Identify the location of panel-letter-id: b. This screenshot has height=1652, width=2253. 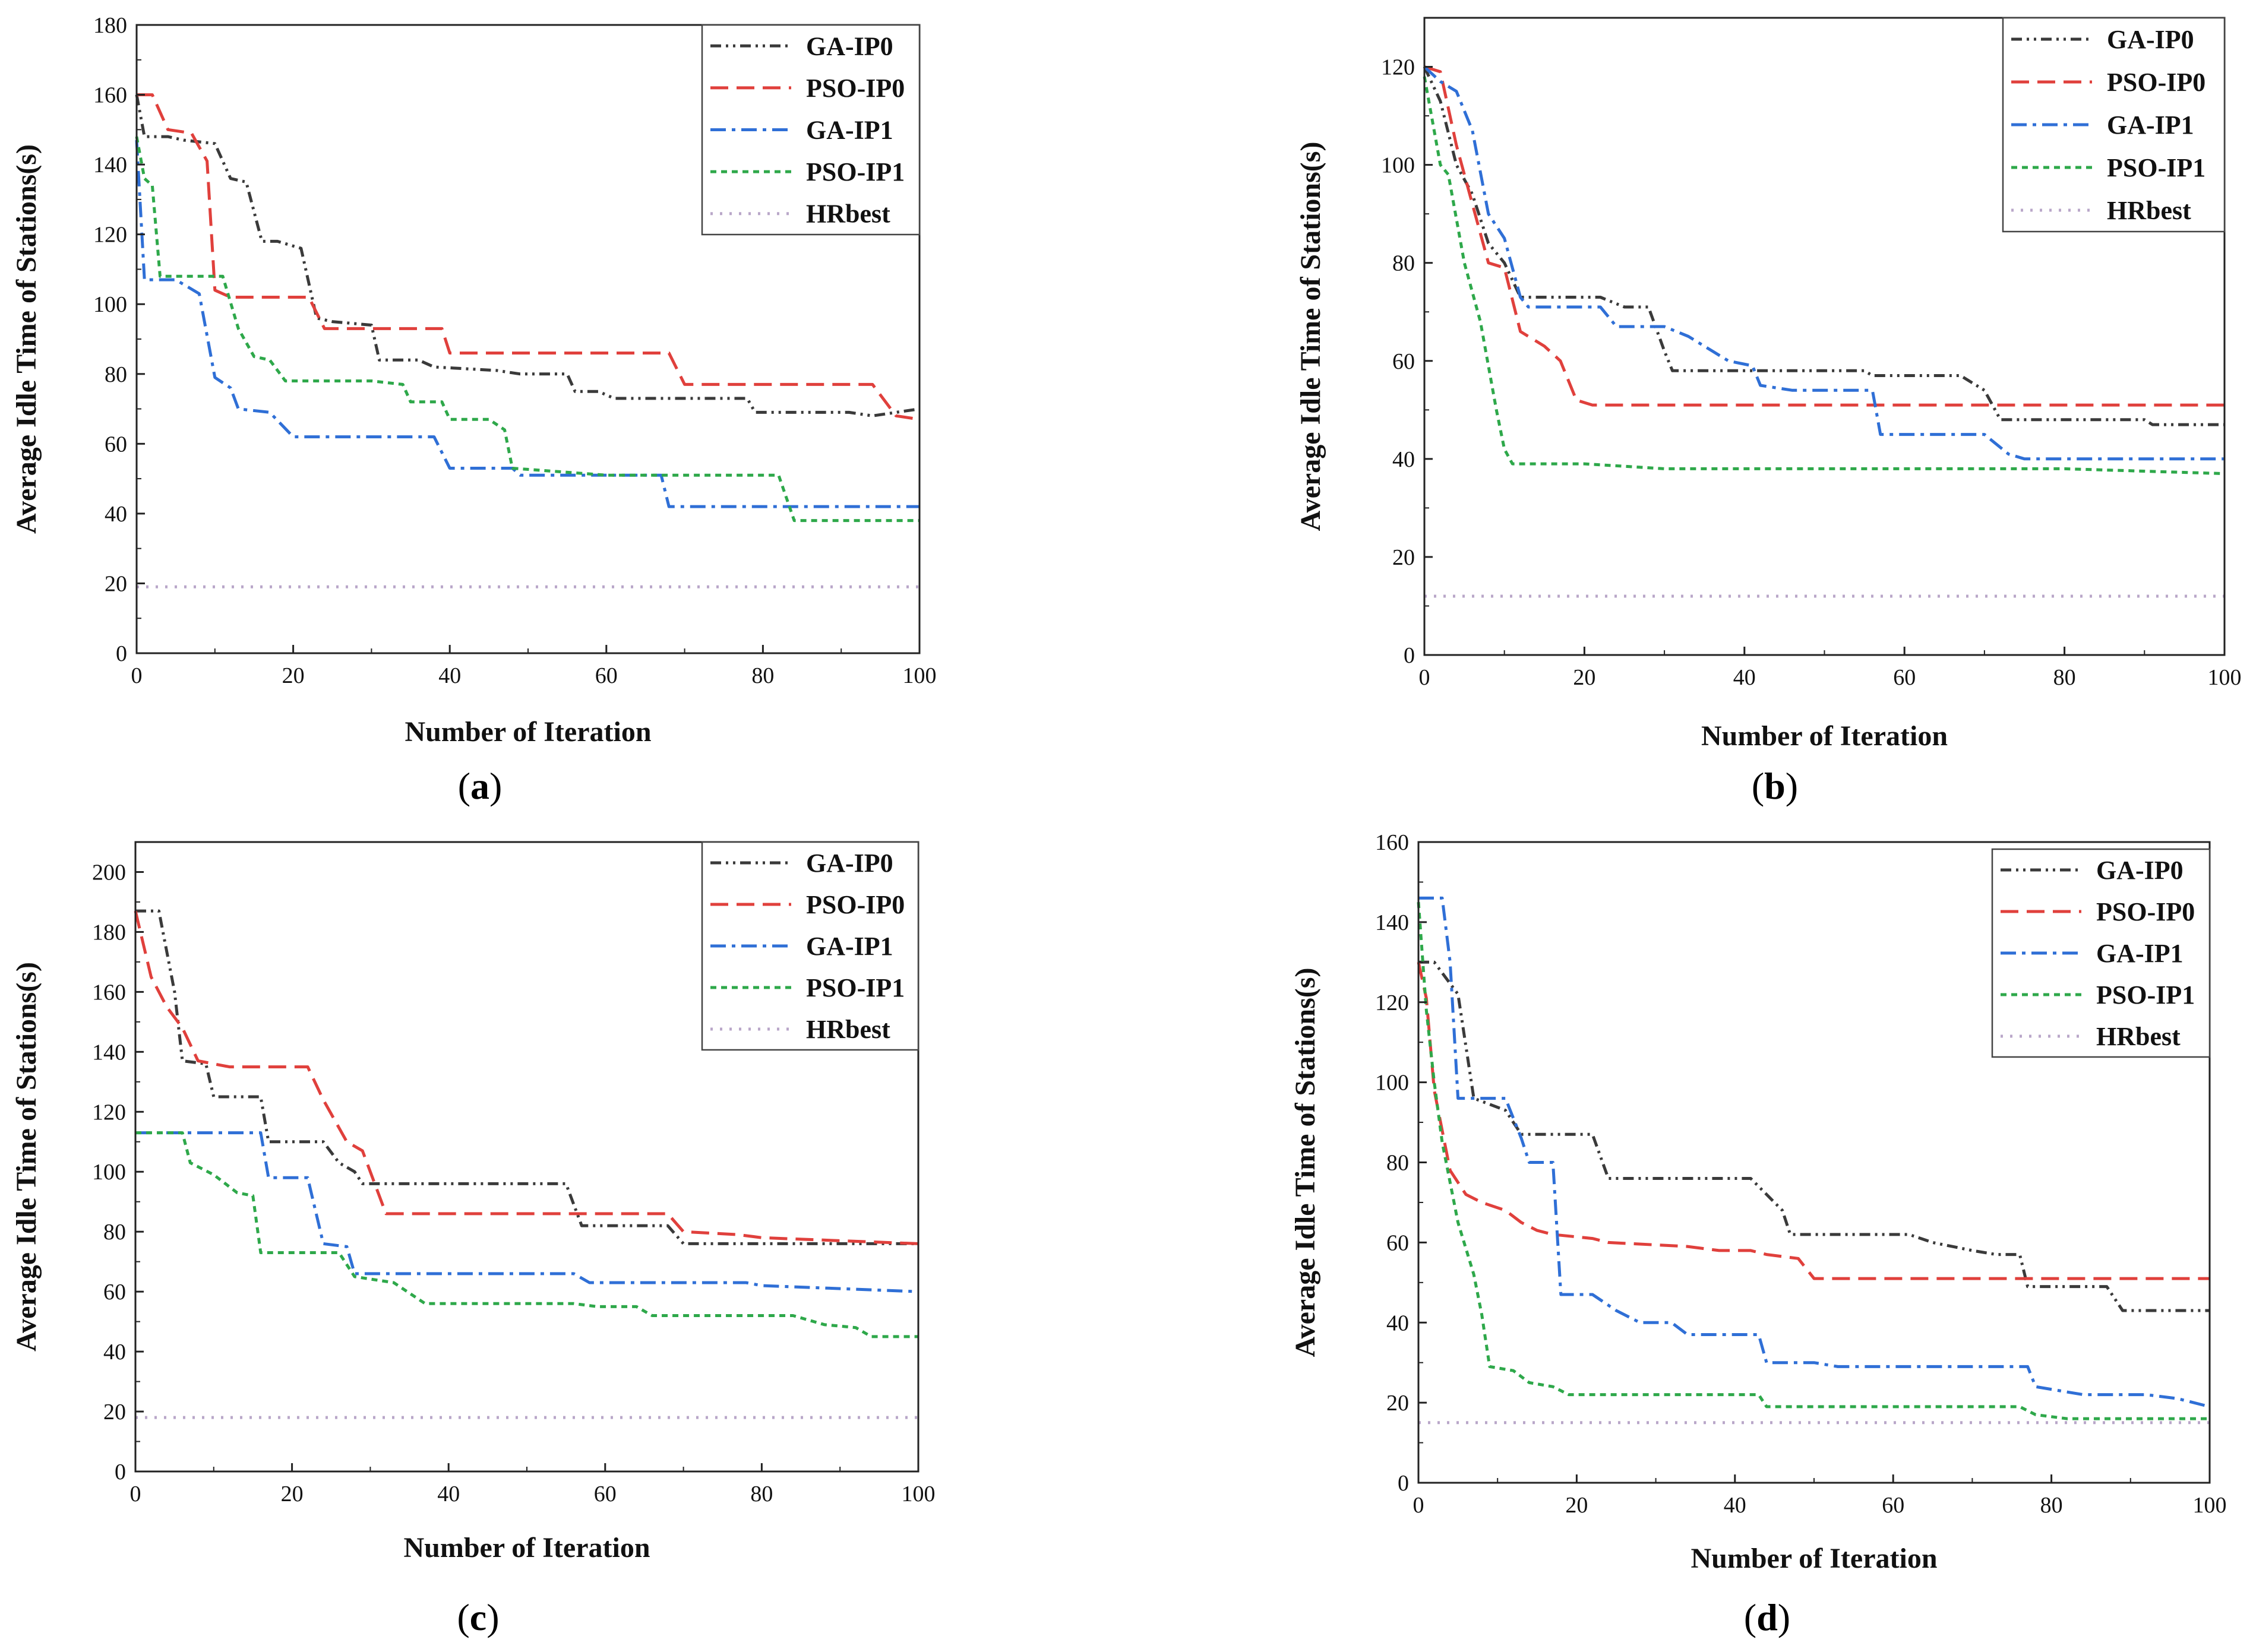
(1775, 786).